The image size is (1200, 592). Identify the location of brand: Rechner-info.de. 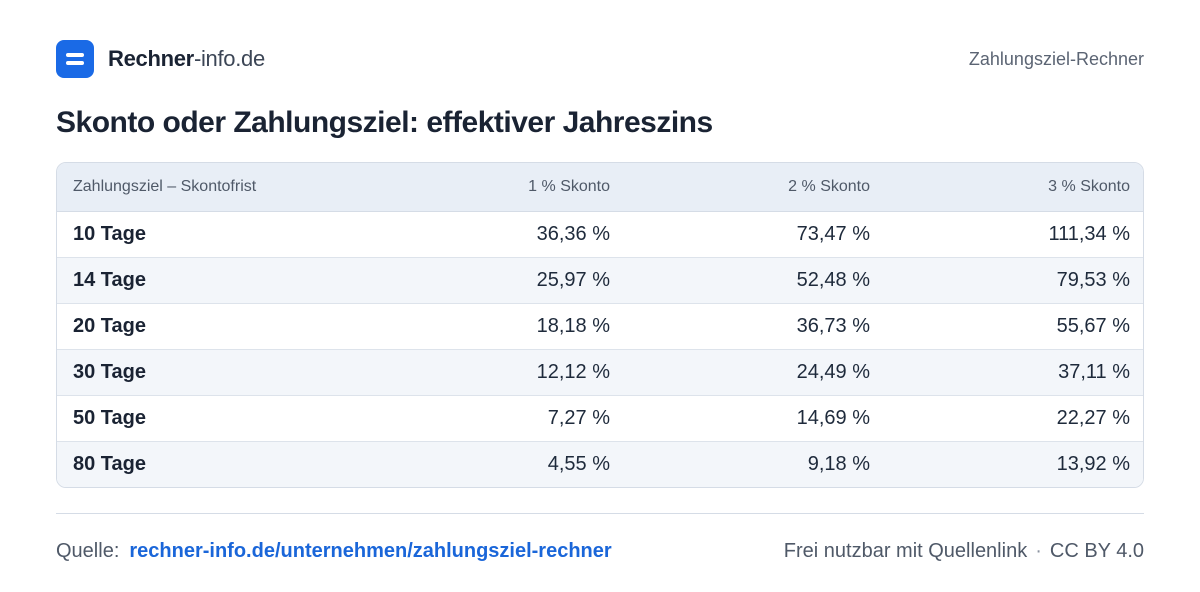
(160, 59).